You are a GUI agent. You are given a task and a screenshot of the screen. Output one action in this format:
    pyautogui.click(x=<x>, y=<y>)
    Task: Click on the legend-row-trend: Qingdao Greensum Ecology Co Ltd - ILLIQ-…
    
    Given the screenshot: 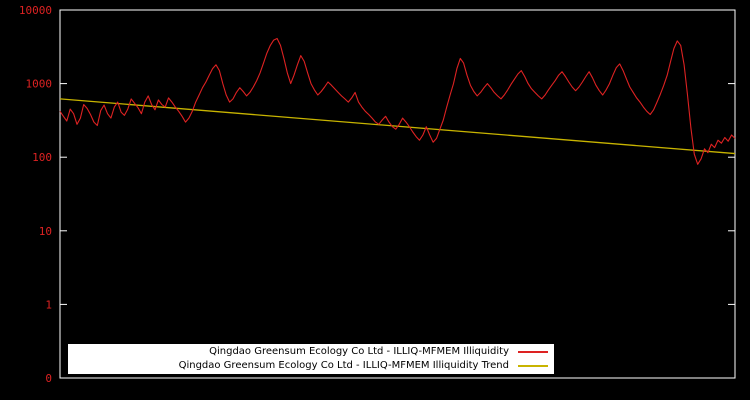 What is the action you would take?
    pyautogui.click(x=311, y=366)
    